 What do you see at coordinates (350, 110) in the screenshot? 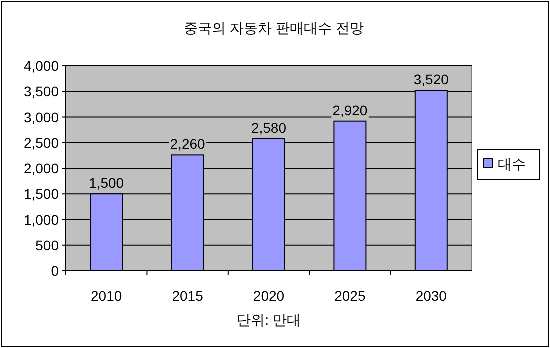
I see `data-label: 2,920` at bounding box center [350, 110].